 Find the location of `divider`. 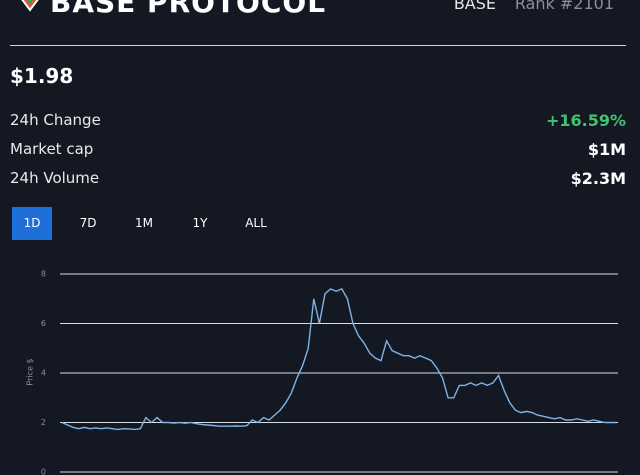

divider is located at coordinates (318, 45).